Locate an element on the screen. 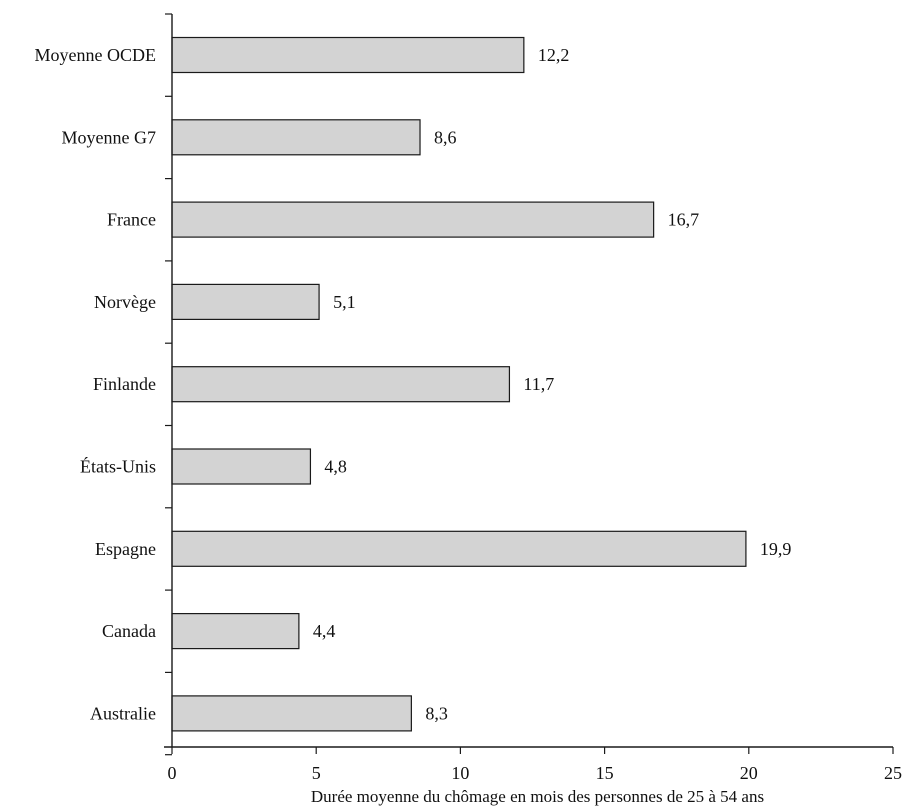  data-label: 16,7 is located at coordinates (684, 220).